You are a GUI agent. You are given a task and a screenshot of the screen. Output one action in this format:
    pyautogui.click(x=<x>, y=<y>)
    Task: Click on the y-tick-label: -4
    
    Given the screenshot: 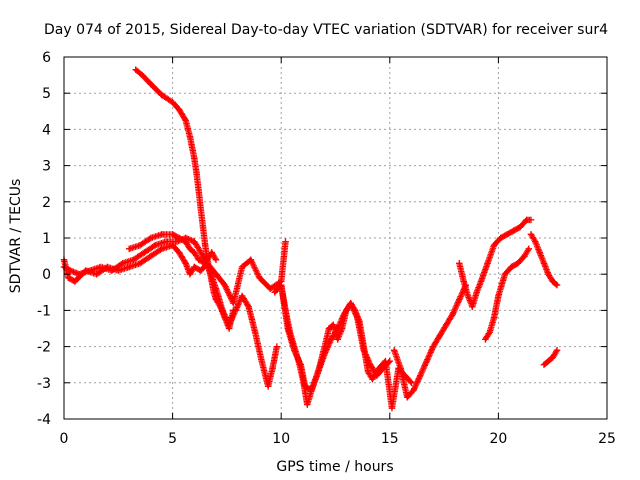 What is the action you would take?
    pyautogui.click(x=44, y=420)
    